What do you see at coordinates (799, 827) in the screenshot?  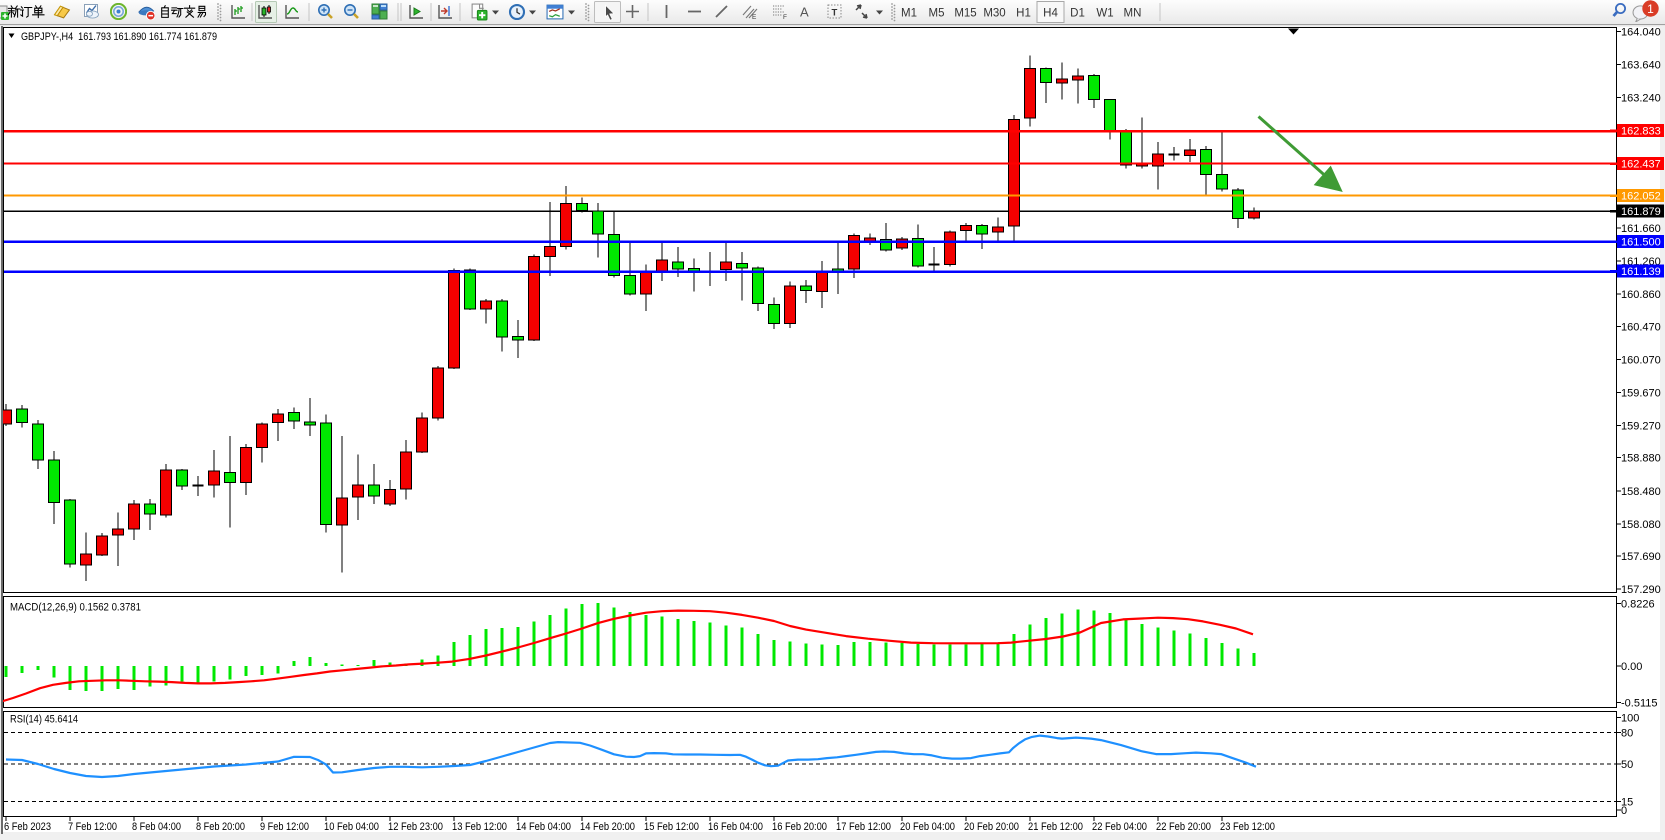 I see `svg-text: 16 Feb 20:00` at bounding box center [799, 827].